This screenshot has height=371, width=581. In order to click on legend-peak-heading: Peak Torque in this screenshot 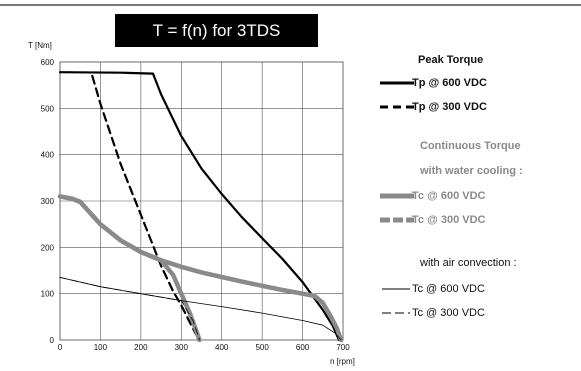, I will do `click(451, 60)`.